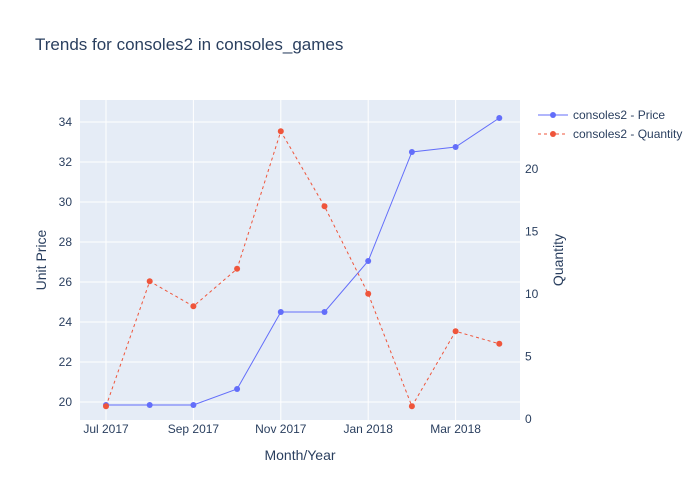  What do you see at coordinates (66, 122) in the screenshot?
I see `y-left-tick-label: 34` at bounding box center [66, 122].